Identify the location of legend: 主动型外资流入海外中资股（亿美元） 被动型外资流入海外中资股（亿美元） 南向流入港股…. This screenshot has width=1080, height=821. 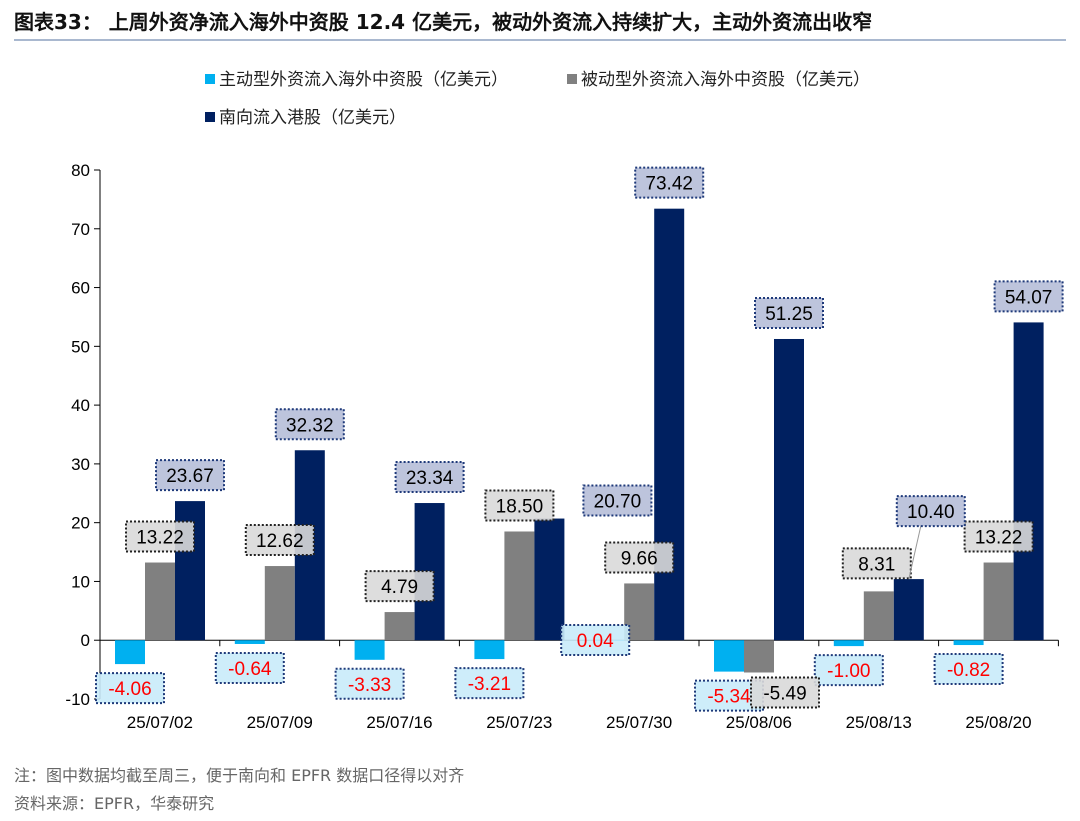
(537, 99).